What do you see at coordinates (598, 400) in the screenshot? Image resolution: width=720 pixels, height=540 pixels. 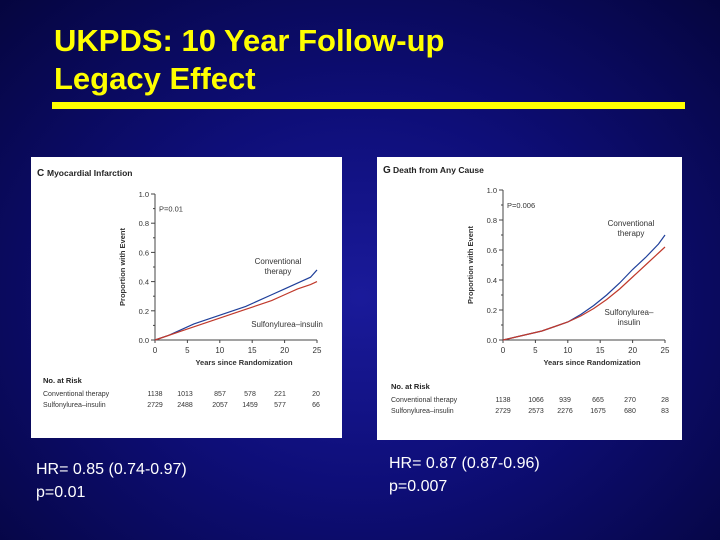 I see `risk-table-cell: 665` at bounding box center [598, 400].